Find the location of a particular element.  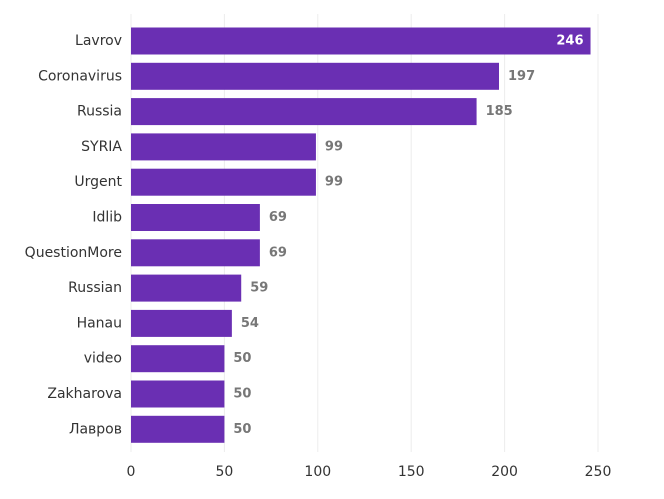

x-tick-label: 0 is located at coordinates (131, 472).